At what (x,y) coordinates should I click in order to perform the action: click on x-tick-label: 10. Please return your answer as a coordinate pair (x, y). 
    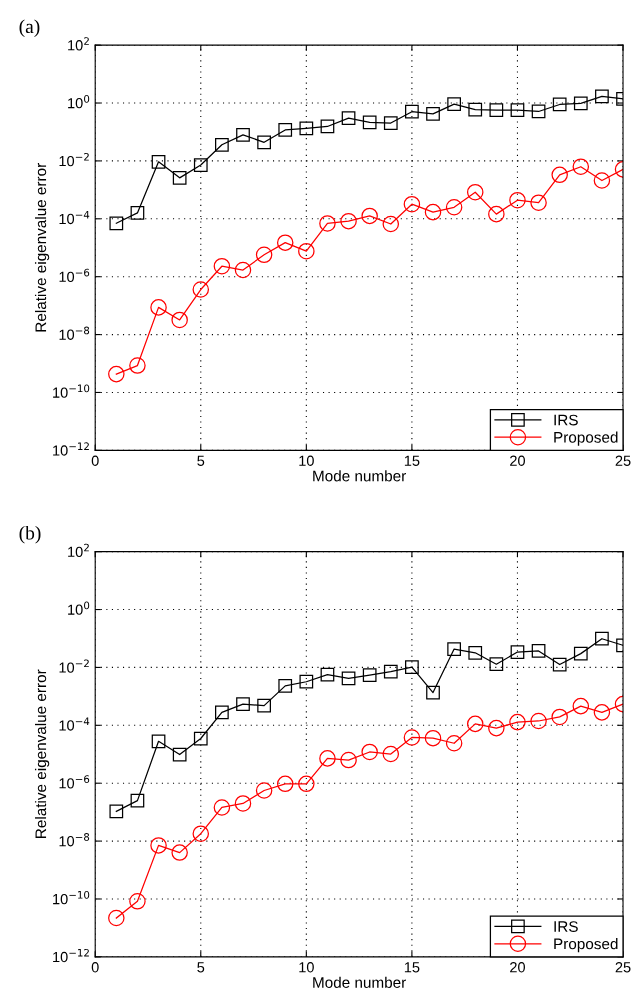
    Looking at the image, I should click on (306, 460).